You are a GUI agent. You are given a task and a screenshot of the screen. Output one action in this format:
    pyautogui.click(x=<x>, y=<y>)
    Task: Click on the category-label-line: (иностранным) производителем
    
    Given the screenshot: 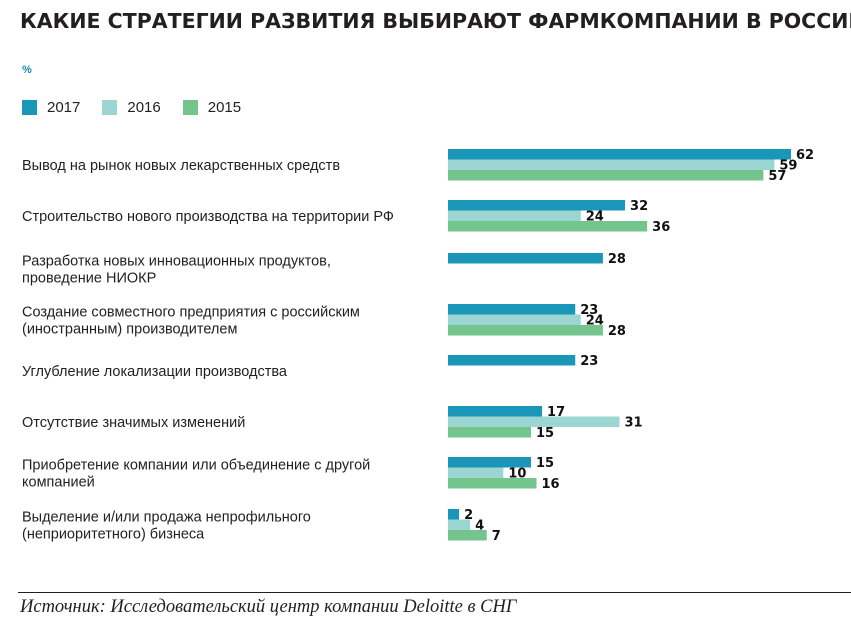 What is the action you would take?
    pyautogui.click(x=129, y=329)
    